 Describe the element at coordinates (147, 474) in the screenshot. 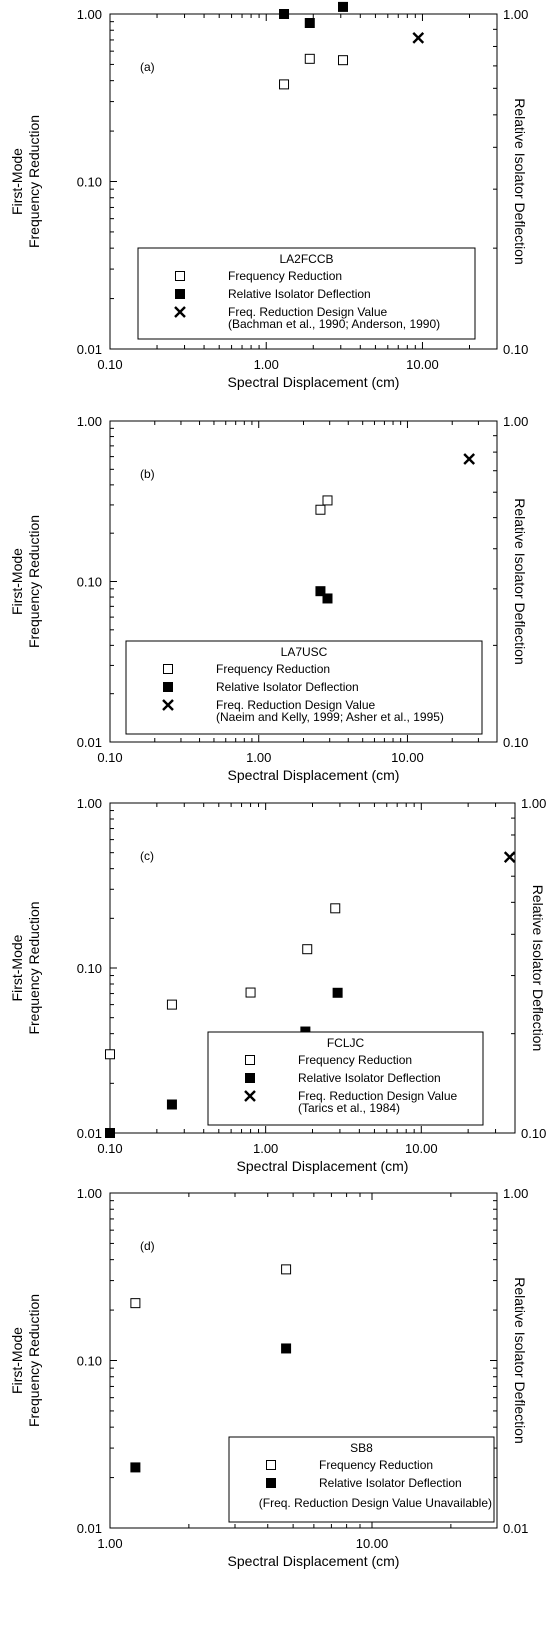

I see `panel-label: (b)` at that location.